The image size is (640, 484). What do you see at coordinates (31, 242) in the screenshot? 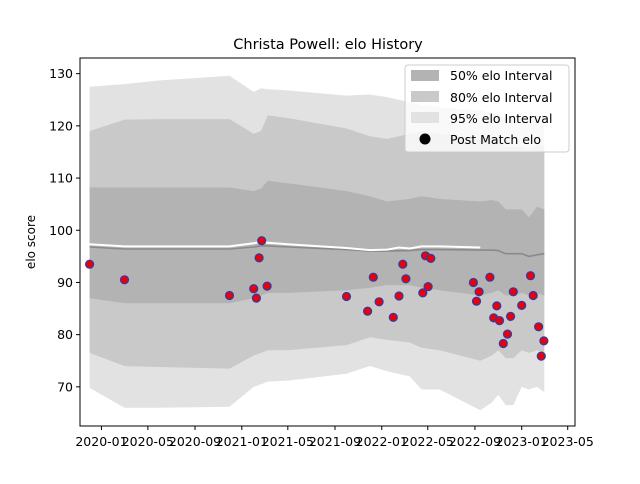
I see `y-axis-label: elo score` at bounding box center [31, 242].